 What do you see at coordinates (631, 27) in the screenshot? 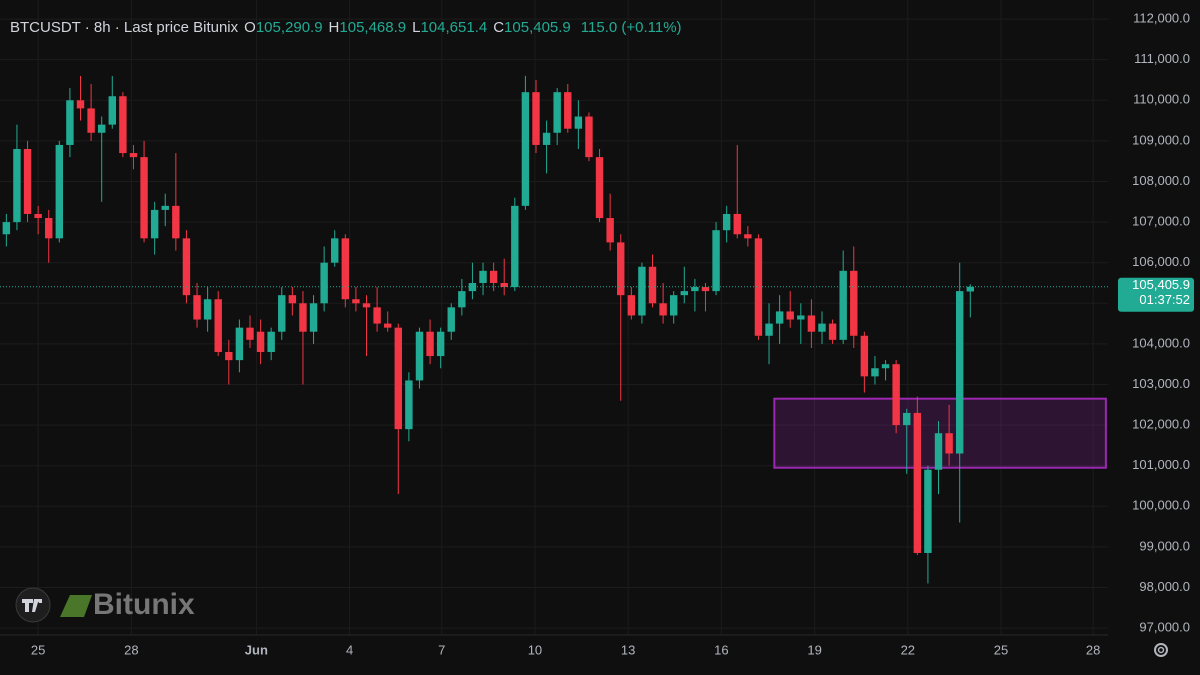
I see `legend-change: 115.0 (+0.11%)` at bounding box center [631, 27].